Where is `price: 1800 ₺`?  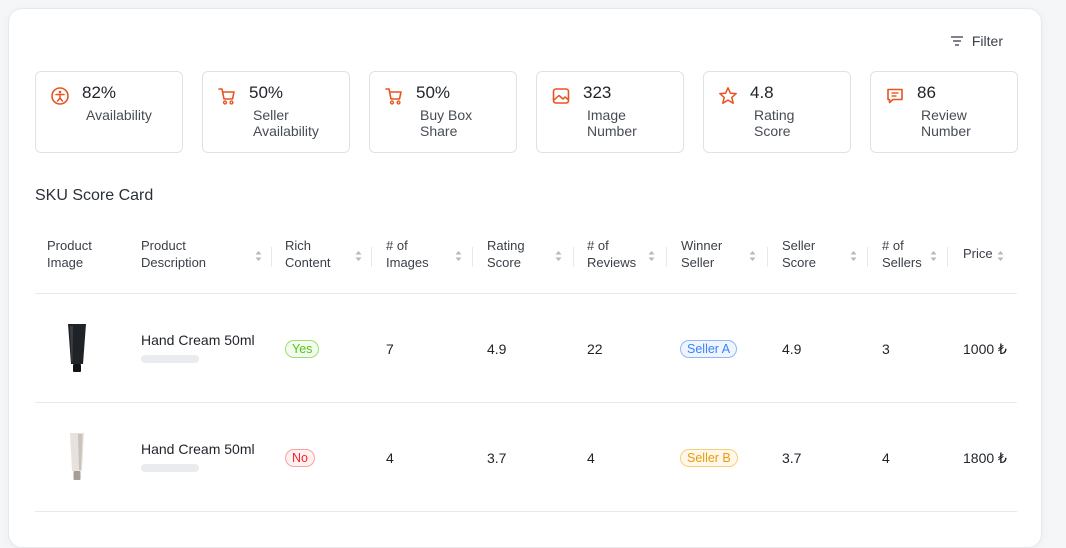
price: 1800 ₺ is located at coordinates (985, 458).